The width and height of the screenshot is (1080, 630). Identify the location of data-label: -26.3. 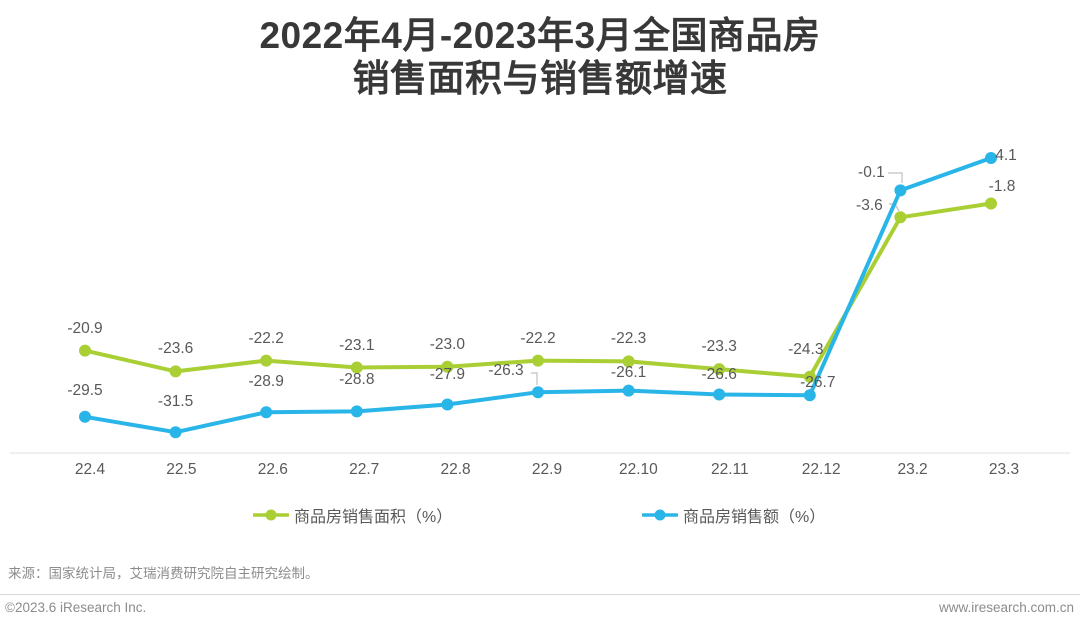
(506, 371).